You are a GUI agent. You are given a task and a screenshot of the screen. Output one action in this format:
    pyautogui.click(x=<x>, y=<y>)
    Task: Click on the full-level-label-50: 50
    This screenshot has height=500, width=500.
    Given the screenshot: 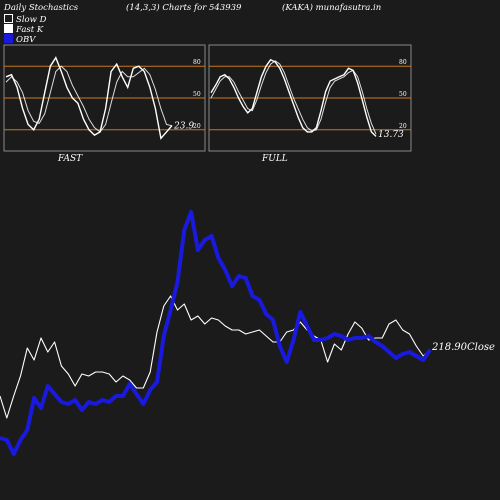 What is the action you would take?
    pyautogui.click(x=403, y=94)
    